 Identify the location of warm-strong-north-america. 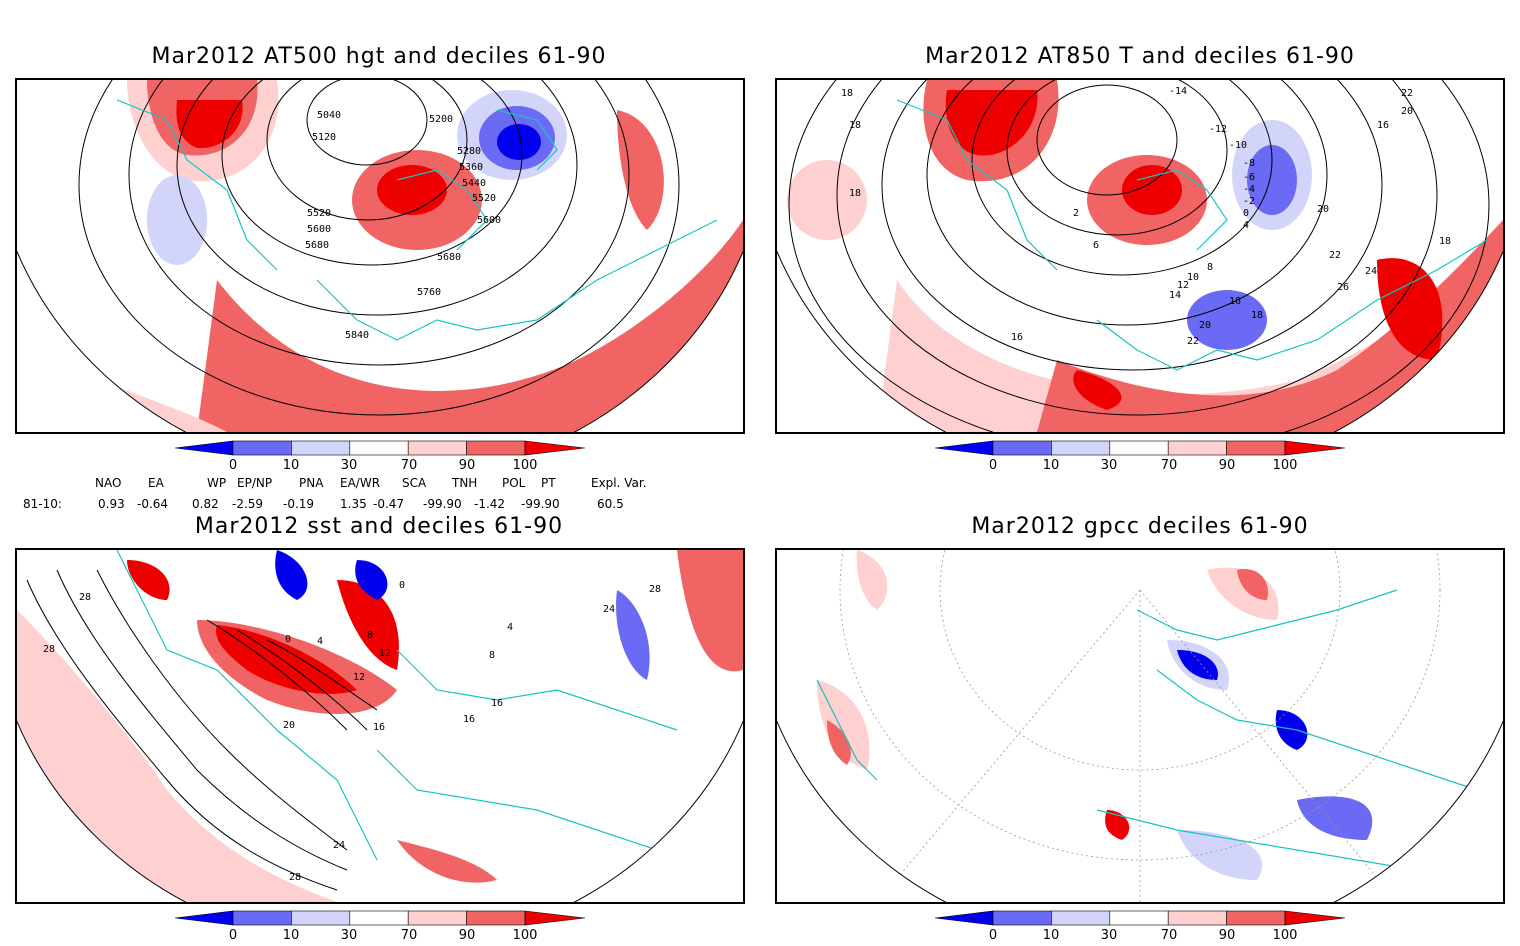
(991, 123).